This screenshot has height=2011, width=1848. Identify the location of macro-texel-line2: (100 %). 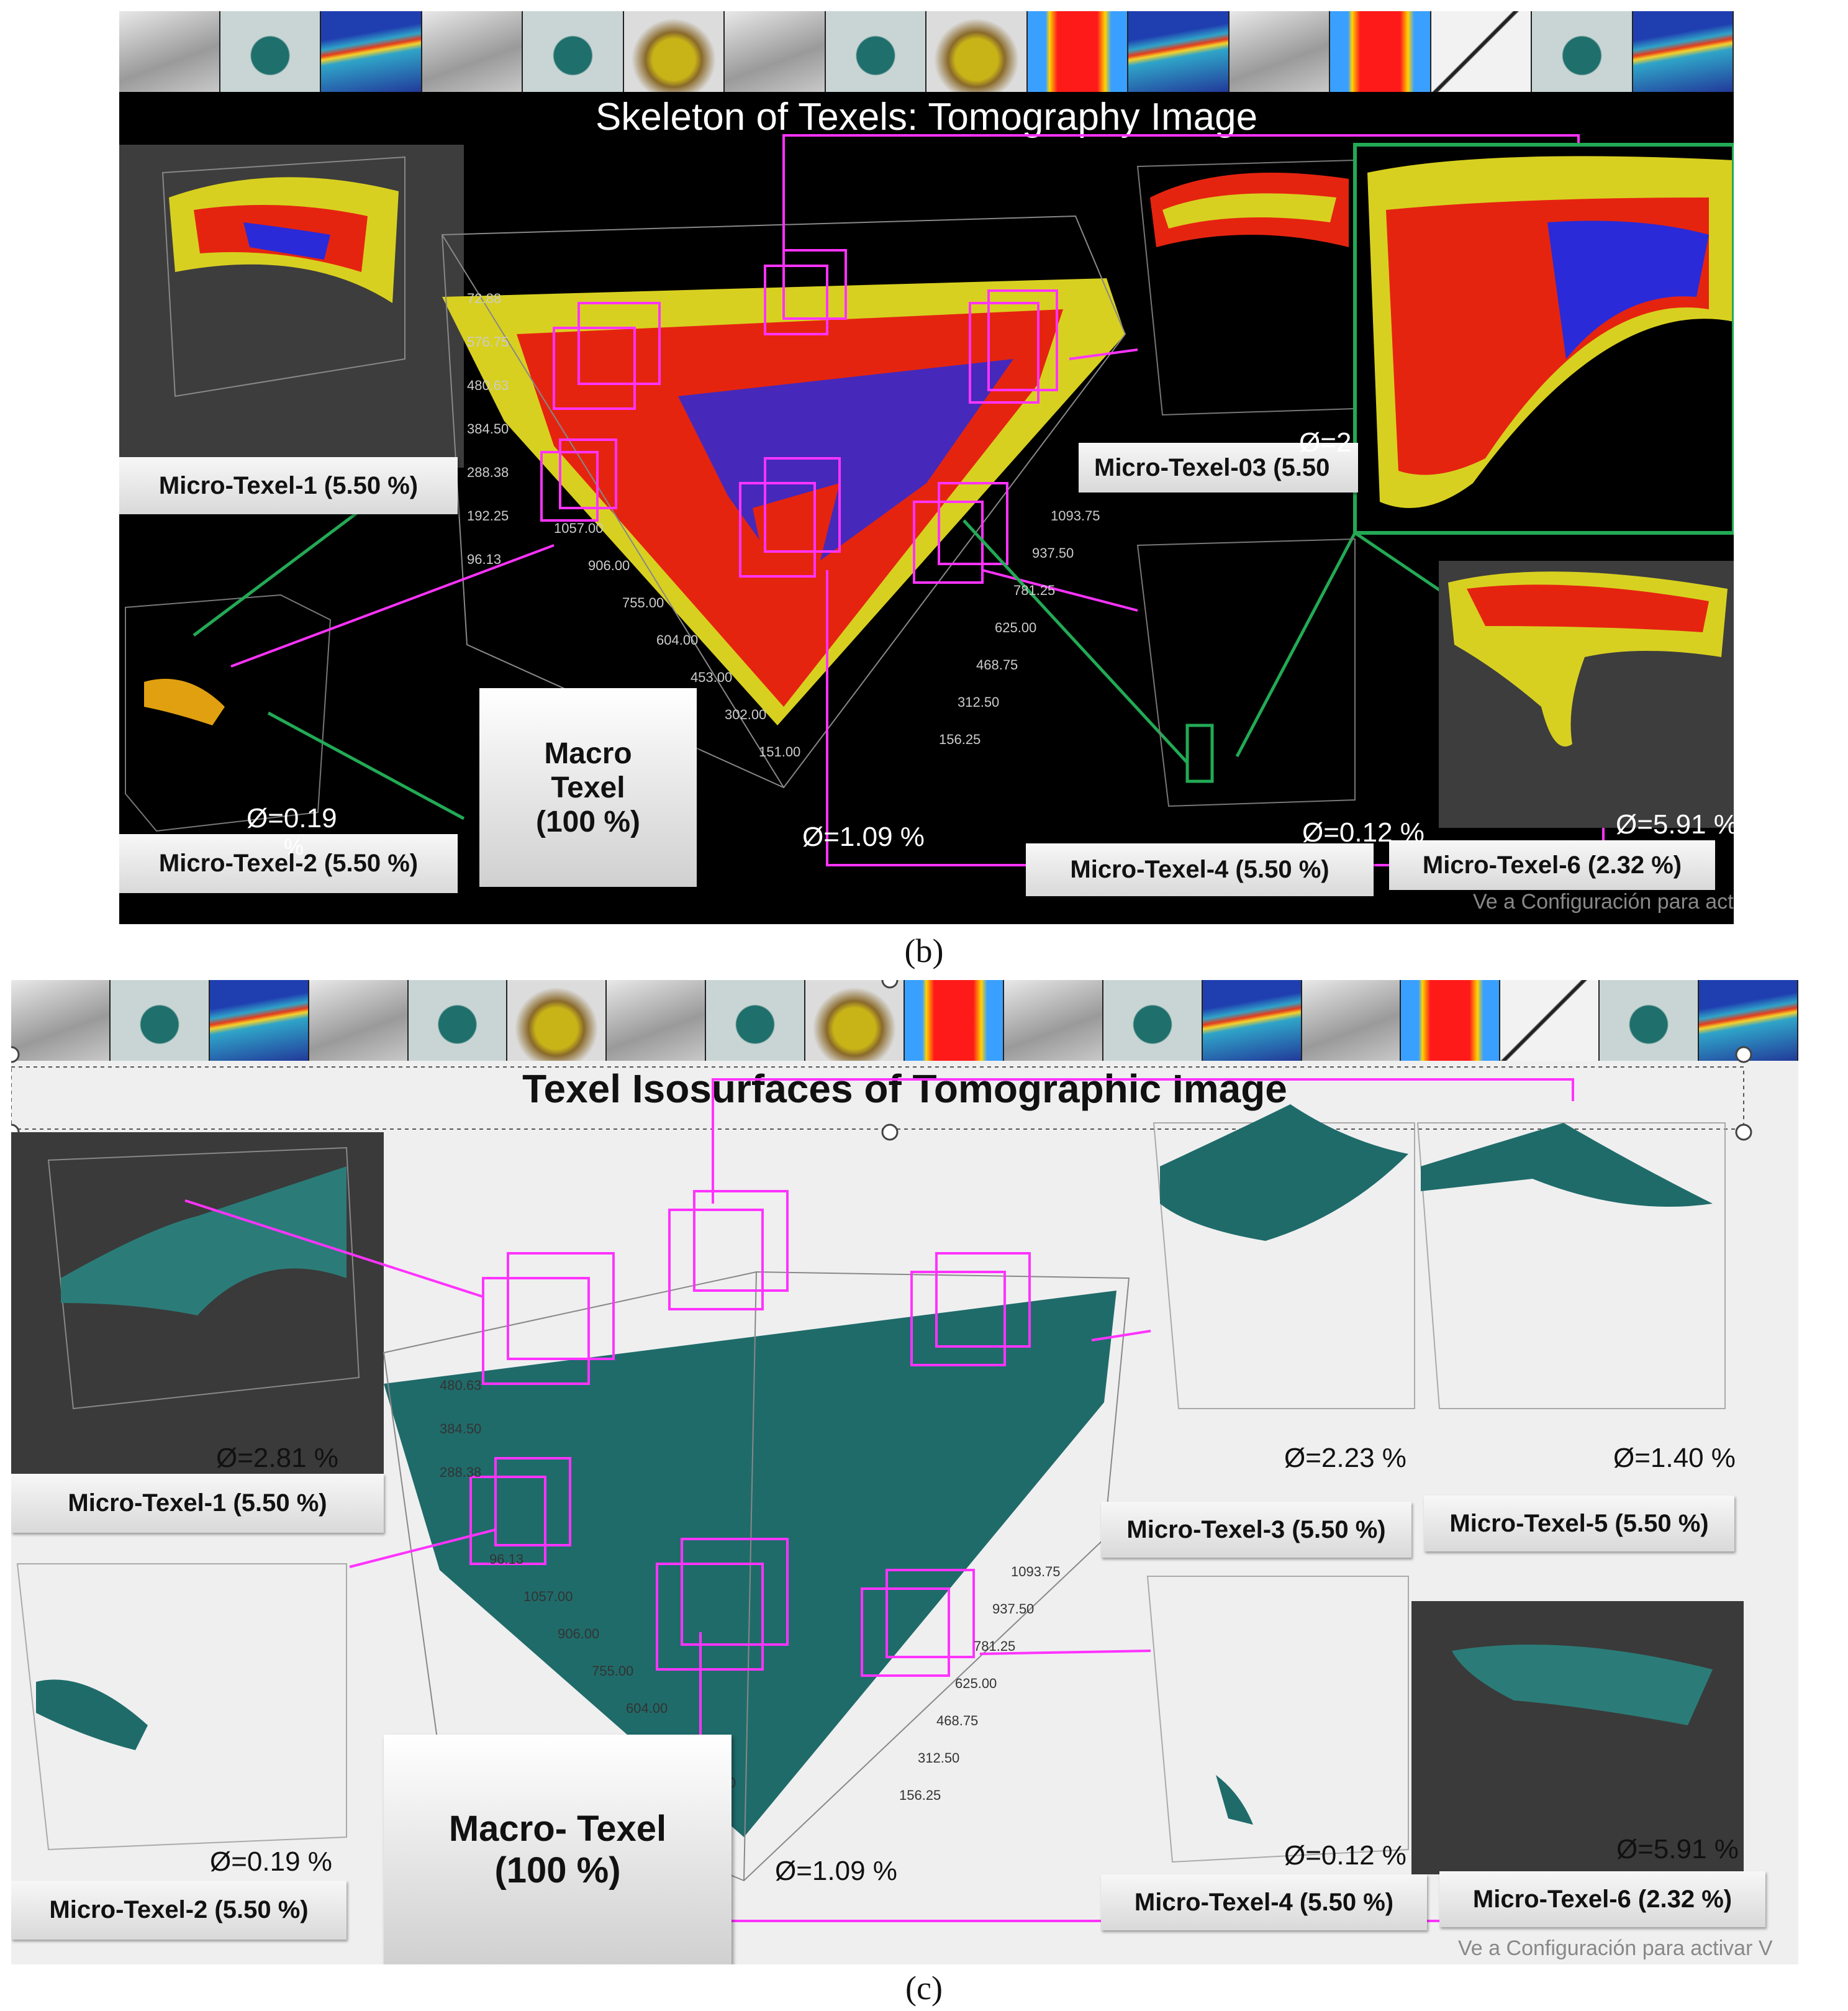
(557, 1871).